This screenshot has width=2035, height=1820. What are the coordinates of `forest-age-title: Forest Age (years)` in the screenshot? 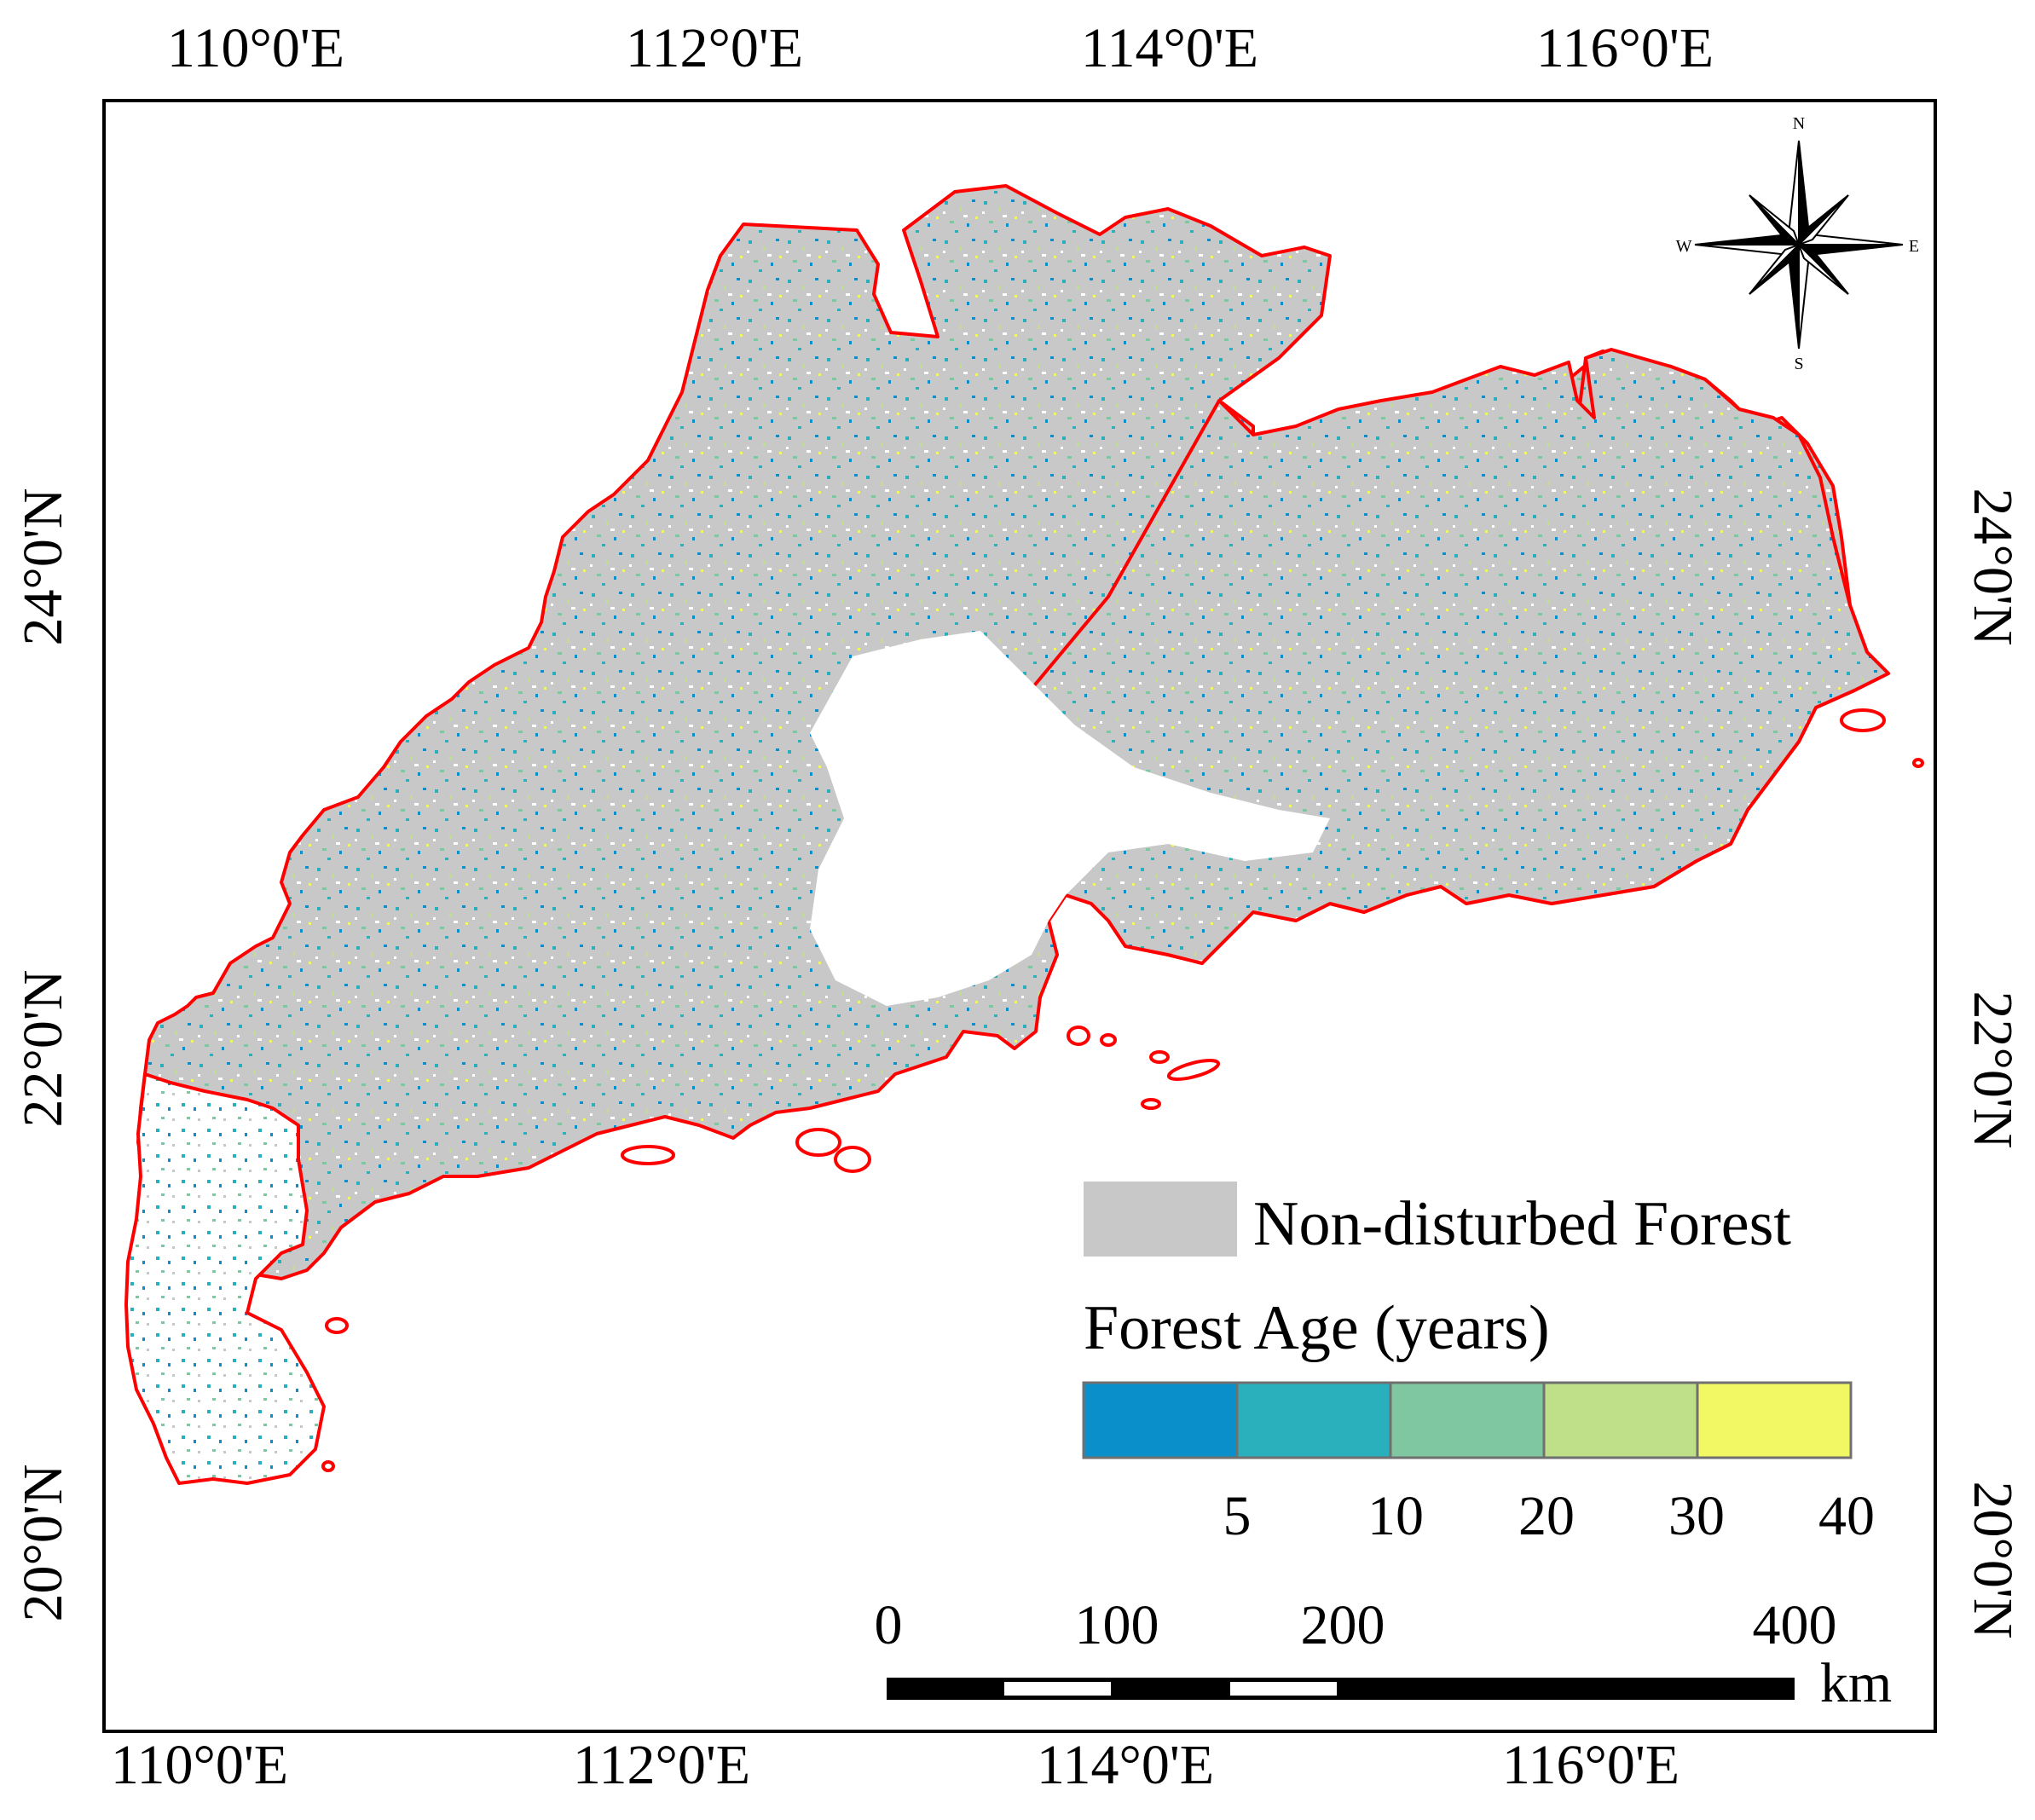 It's located at (1317, 1328).